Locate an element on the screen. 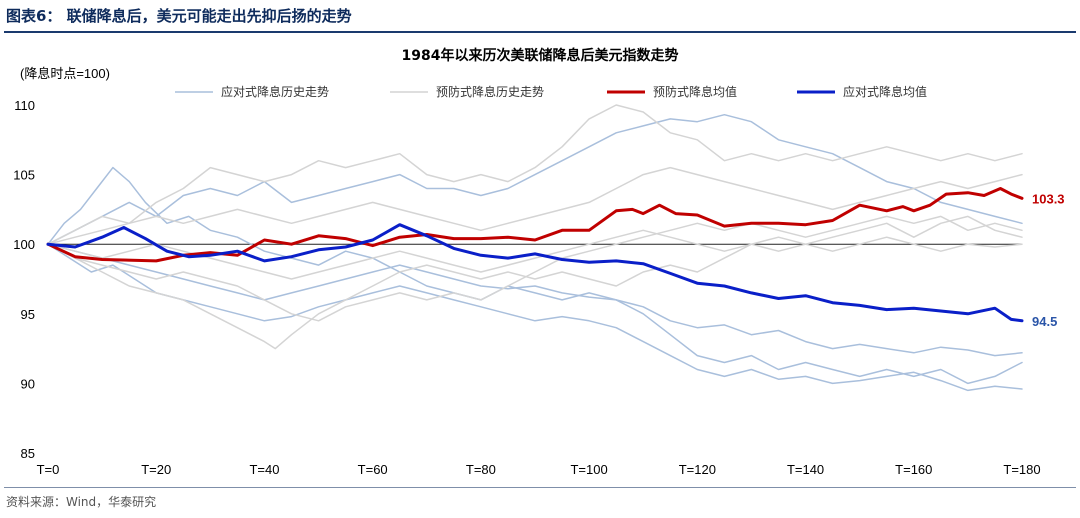  x-tick-label: T=40 is located at coordinates (264, 469).